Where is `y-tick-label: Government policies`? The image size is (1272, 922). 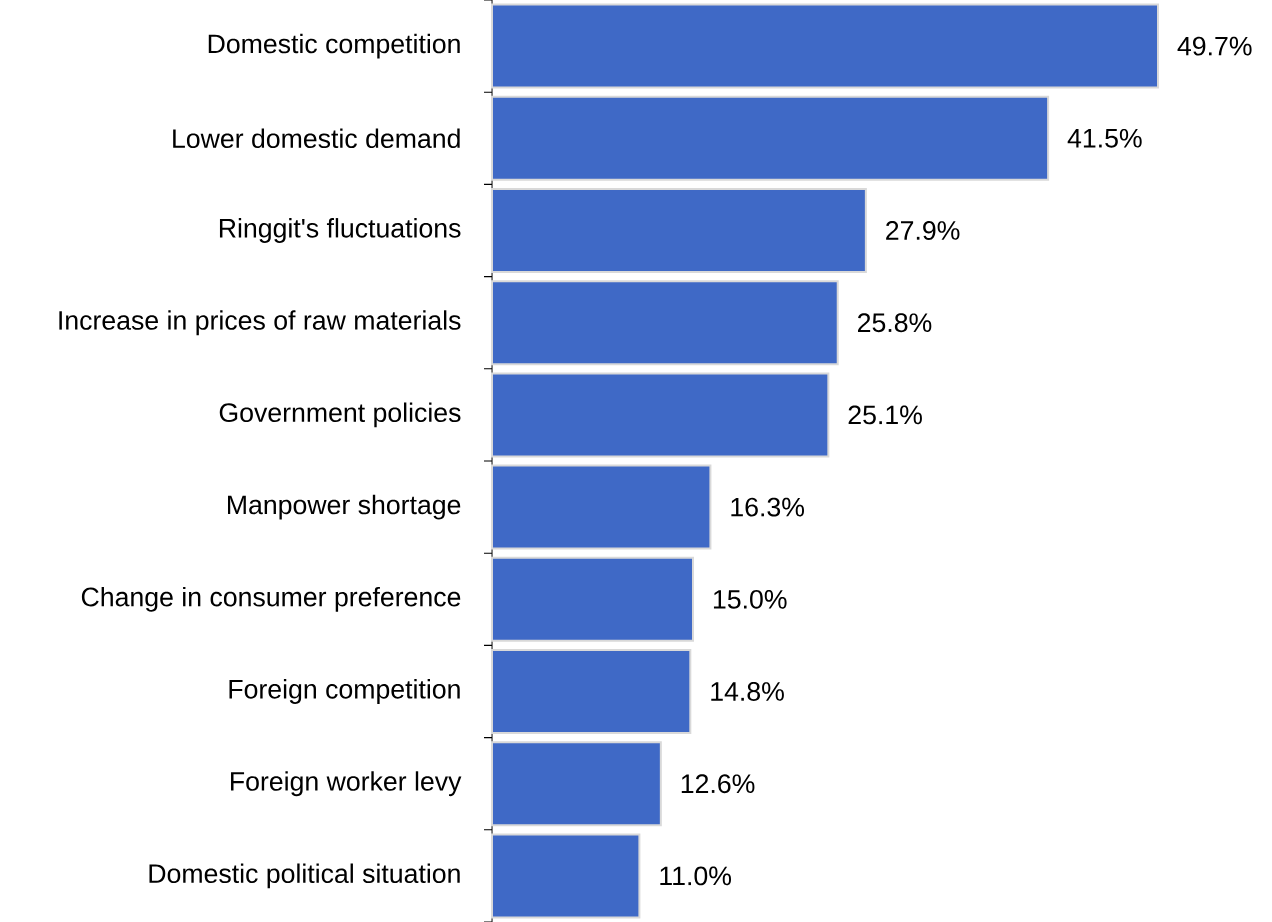 y-tick-label: Government policies is located at coordinates (340, 415).